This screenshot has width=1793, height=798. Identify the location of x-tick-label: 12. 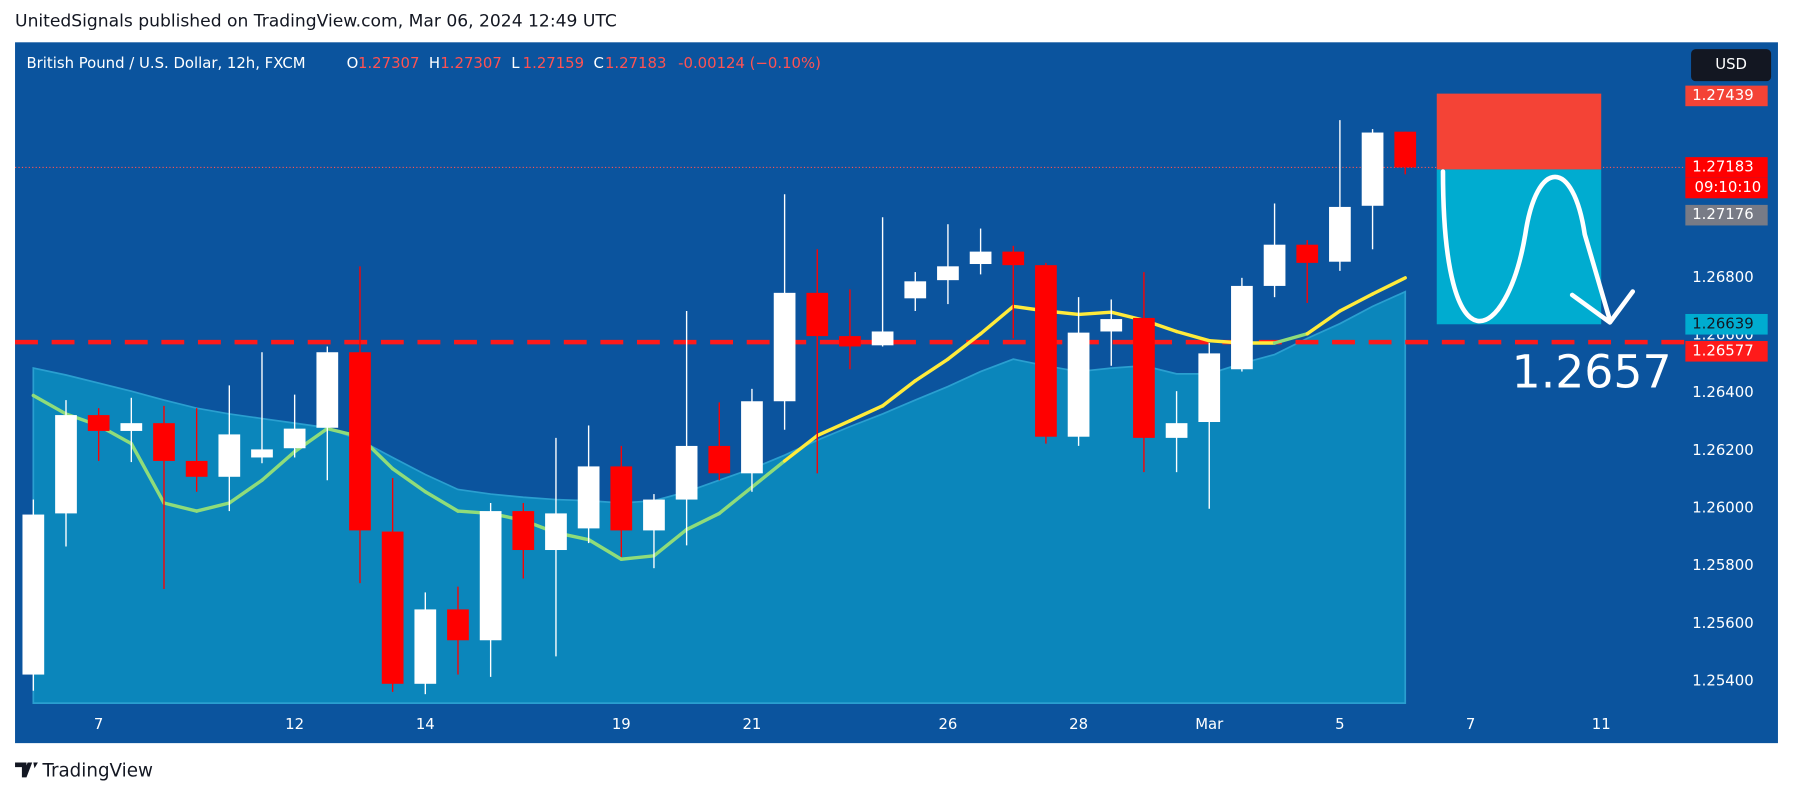
(294, 724).